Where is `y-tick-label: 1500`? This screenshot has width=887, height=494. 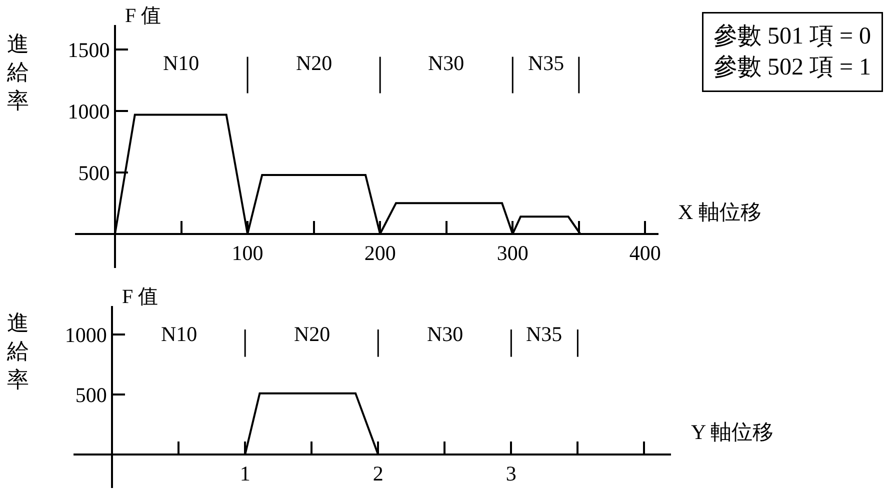 y-tick-label: 1500 is located at coordinates (89, 50).